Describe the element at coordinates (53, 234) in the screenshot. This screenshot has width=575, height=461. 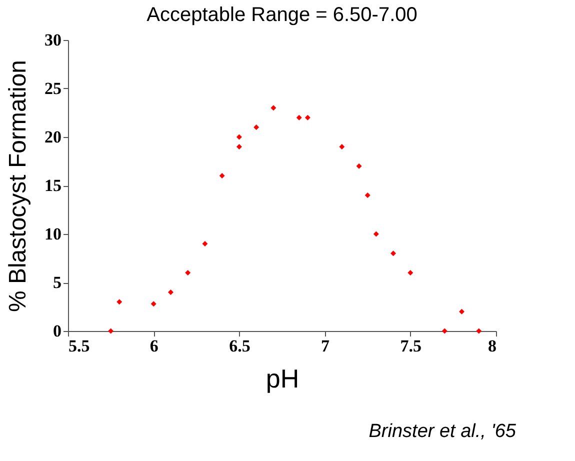
I see `y-tick-label: 10` at that location.